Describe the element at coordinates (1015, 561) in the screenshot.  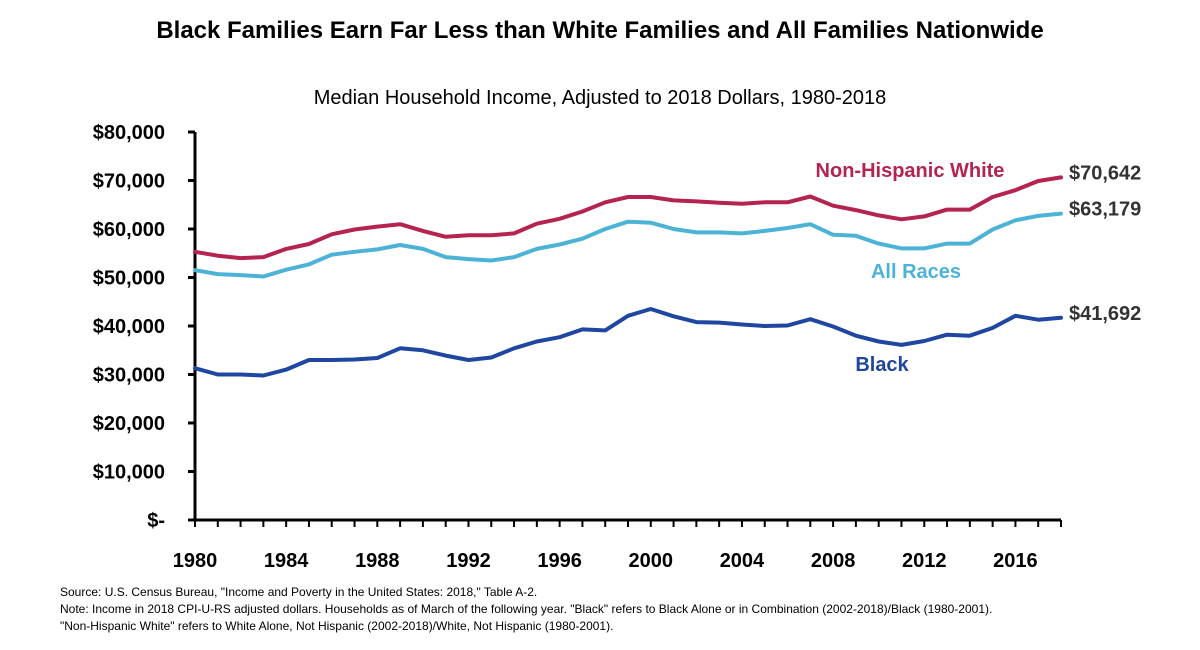
I see `x-tick-label: 2016` at that location.